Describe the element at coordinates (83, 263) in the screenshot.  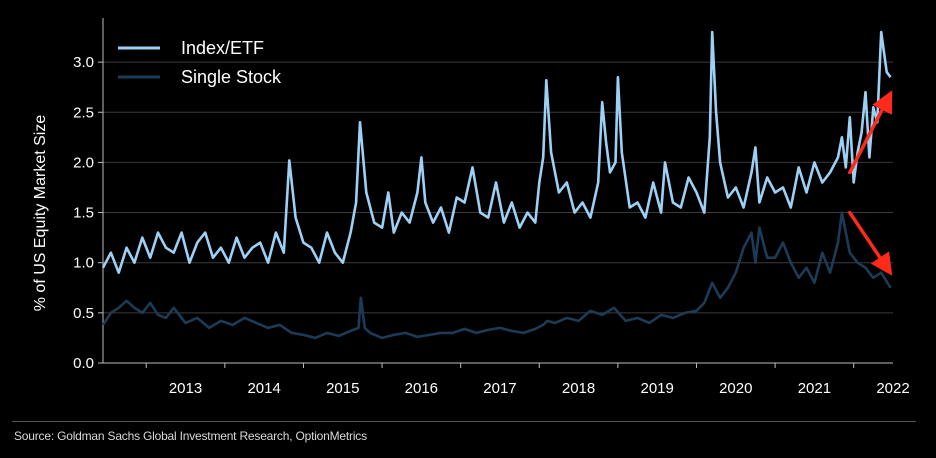
I see `y-tick-label: 1.0` at that location.